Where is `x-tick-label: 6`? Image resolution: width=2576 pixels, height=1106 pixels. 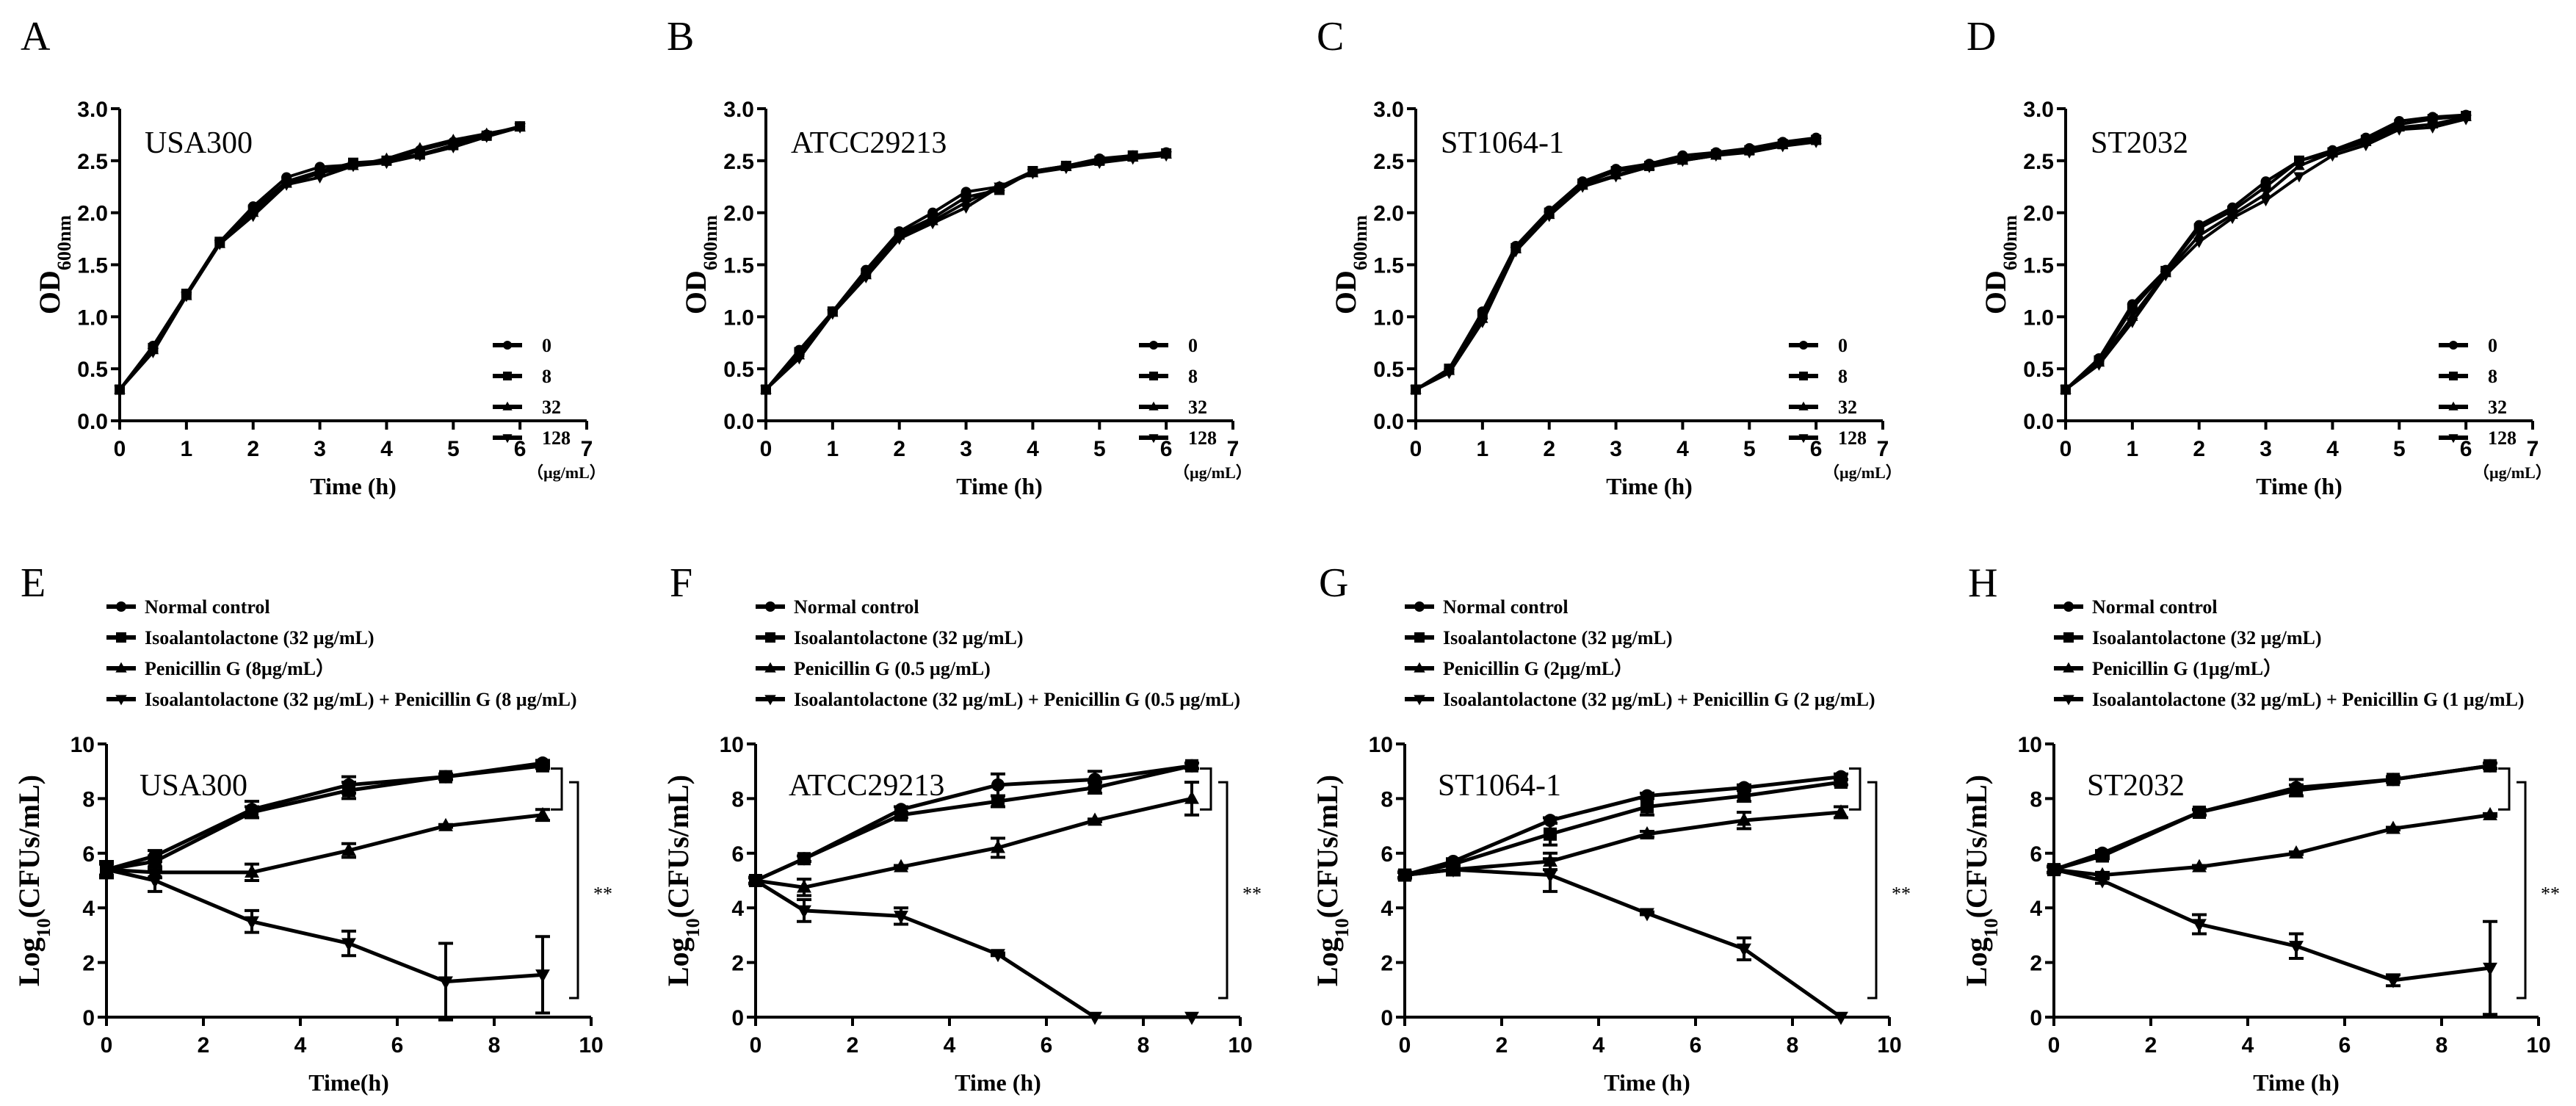
x-tick-label: 6 is located at coordinates (2466, 449).